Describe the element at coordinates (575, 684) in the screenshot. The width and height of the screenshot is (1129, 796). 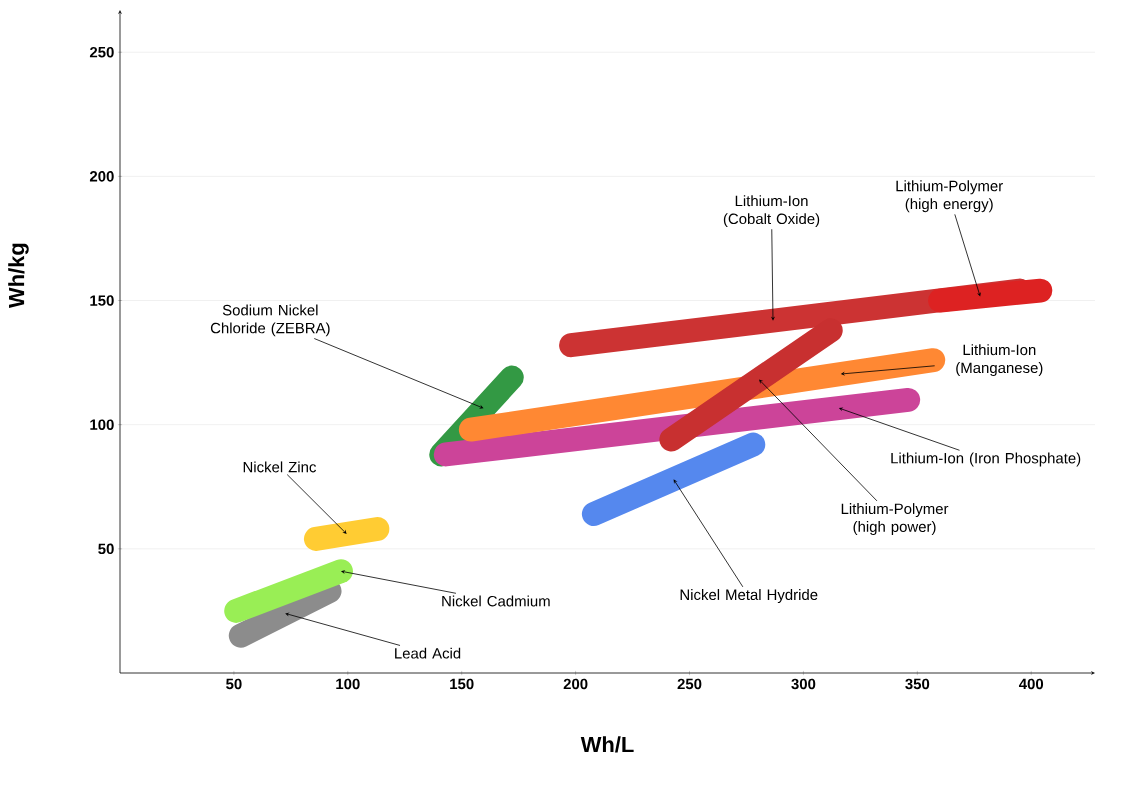
I see `x-tick-label: 200` at that location.